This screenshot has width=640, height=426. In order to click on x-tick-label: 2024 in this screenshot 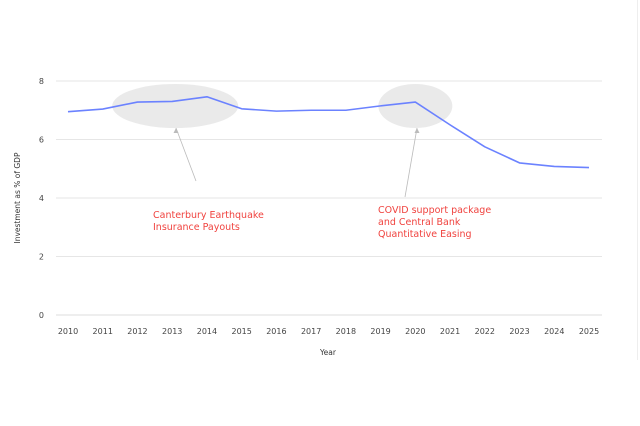, I will do `click(554, 331)`.